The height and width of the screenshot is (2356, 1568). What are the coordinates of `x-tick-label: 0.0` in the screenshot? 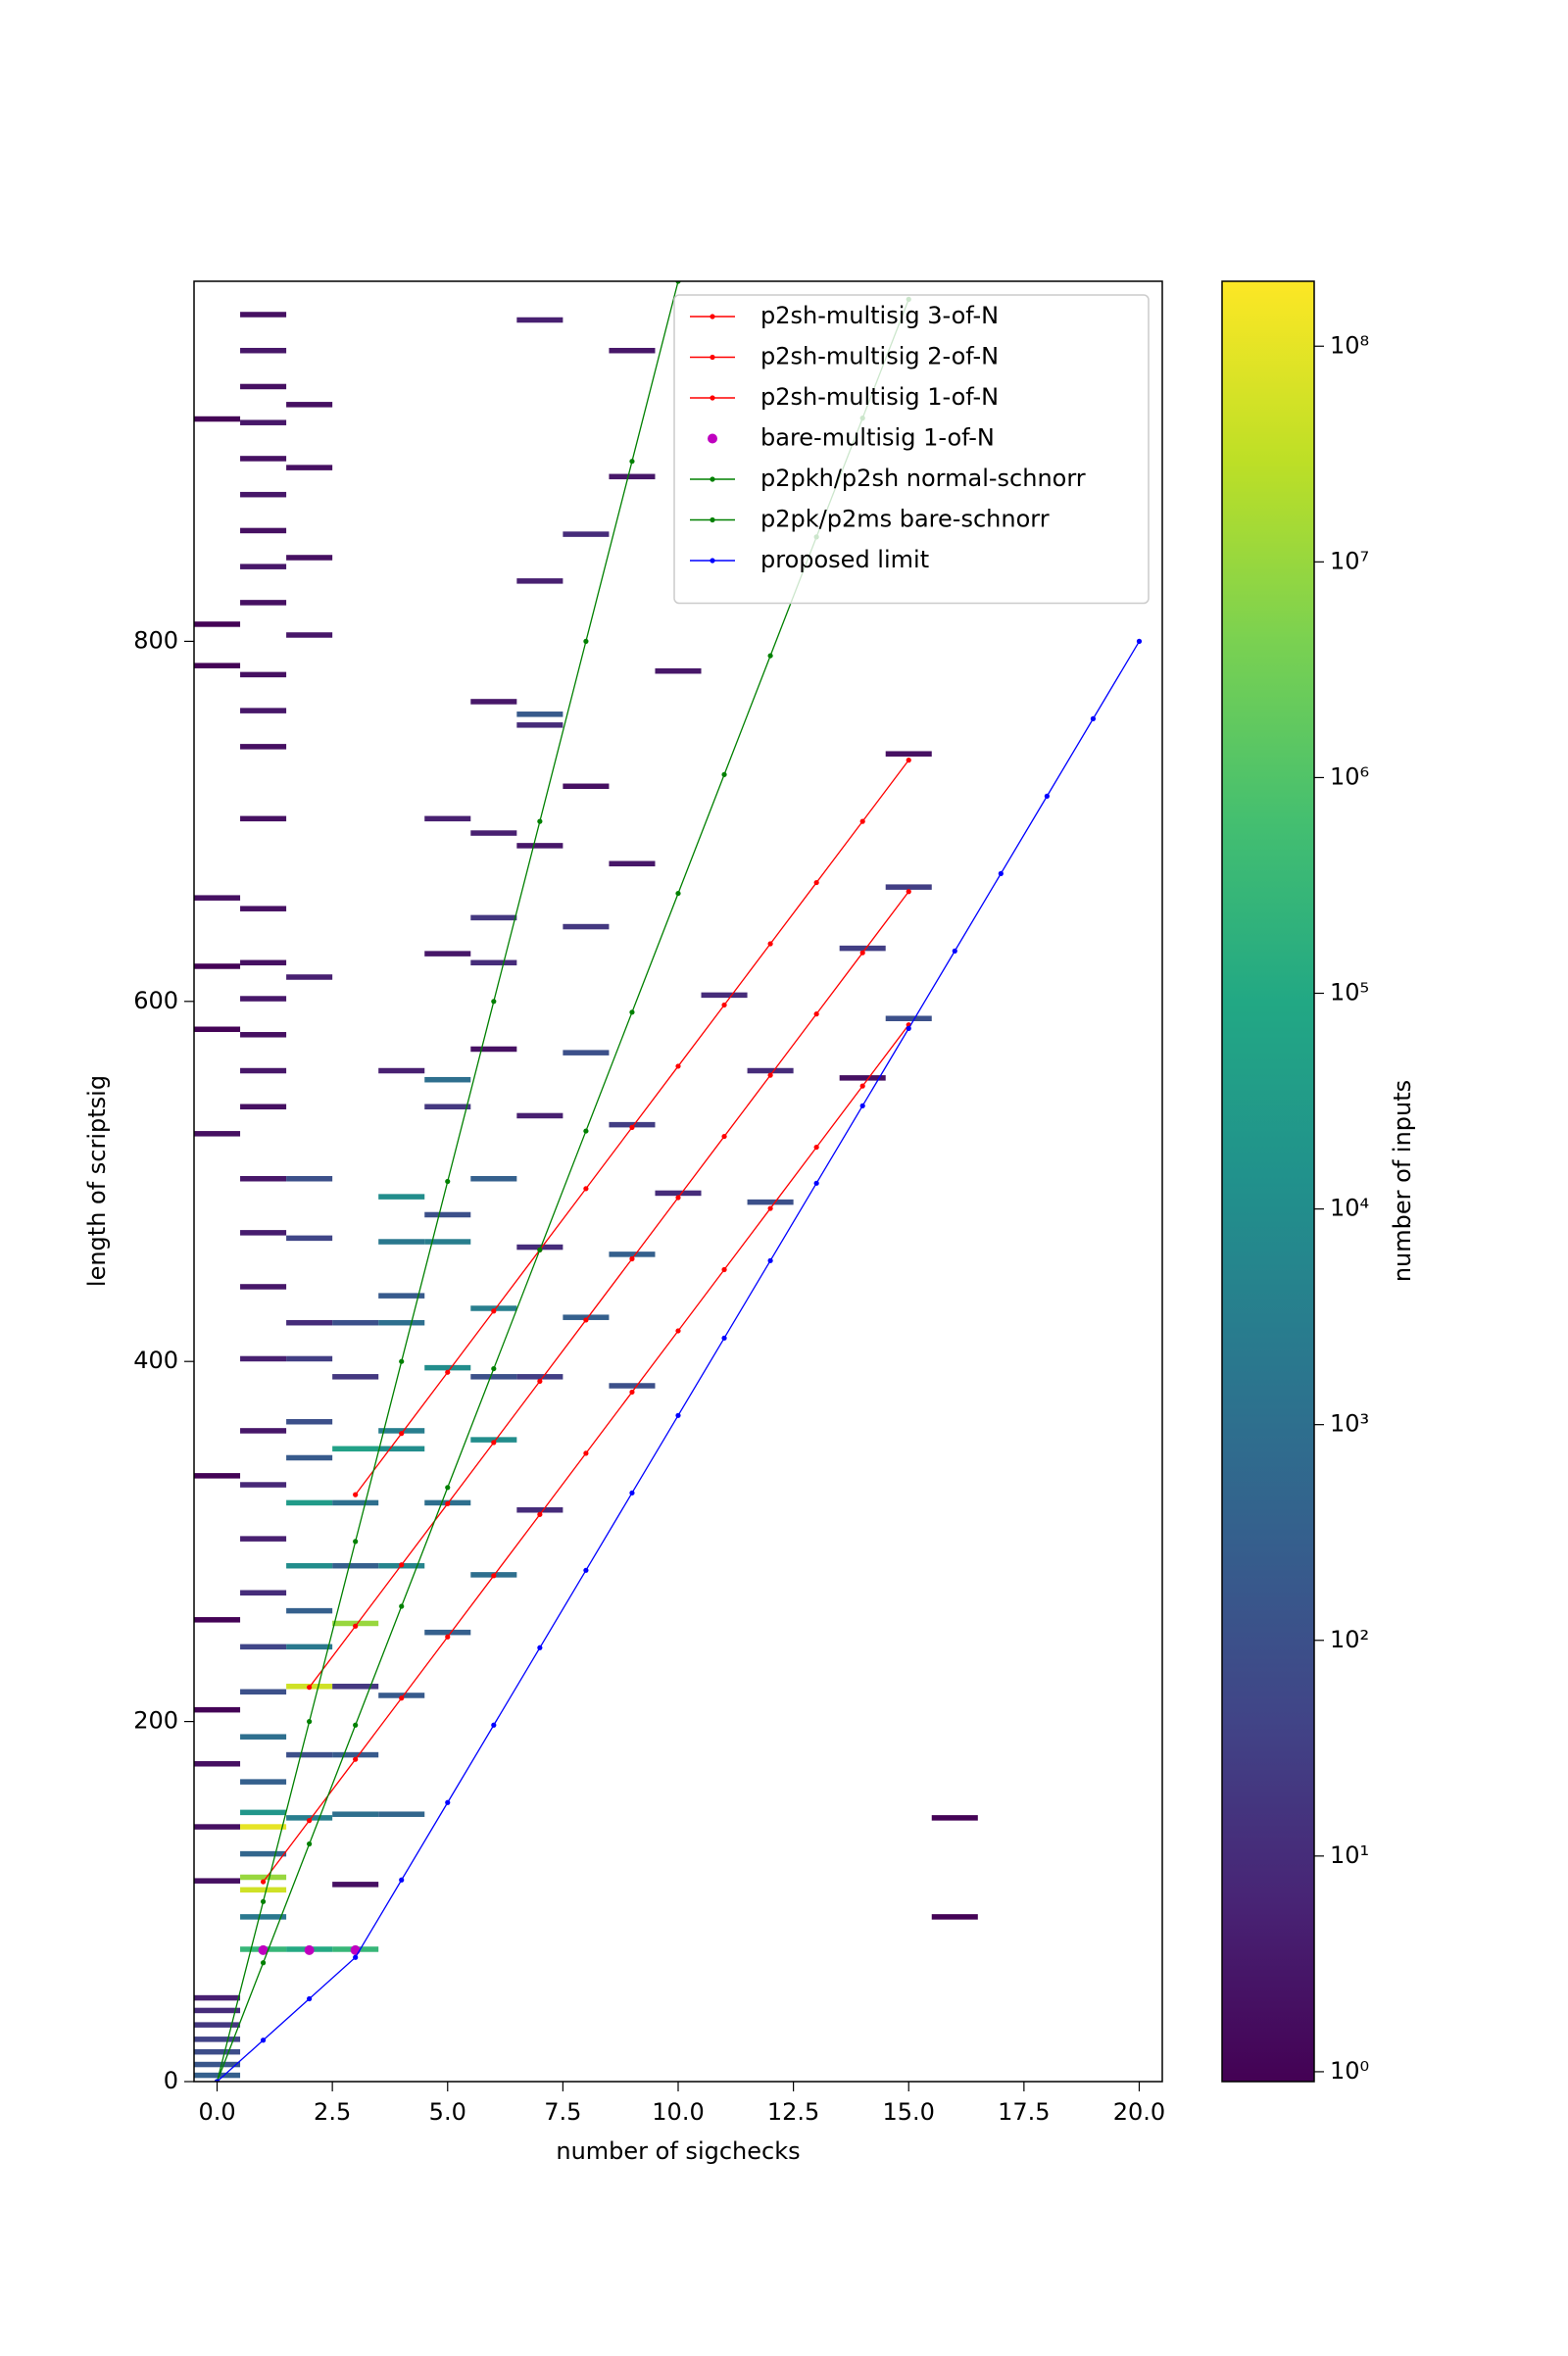 It's located at (217, 2112).